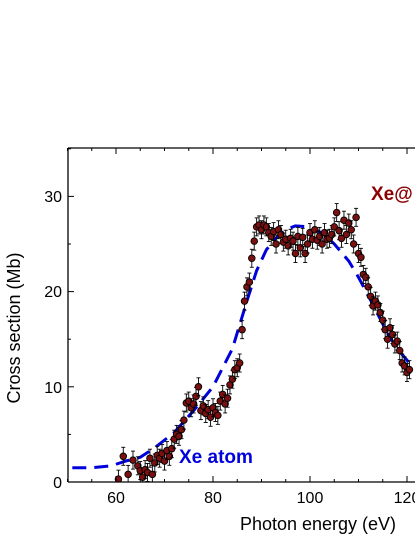  I want to click on x-tick-label: 120, so click(404, 498).